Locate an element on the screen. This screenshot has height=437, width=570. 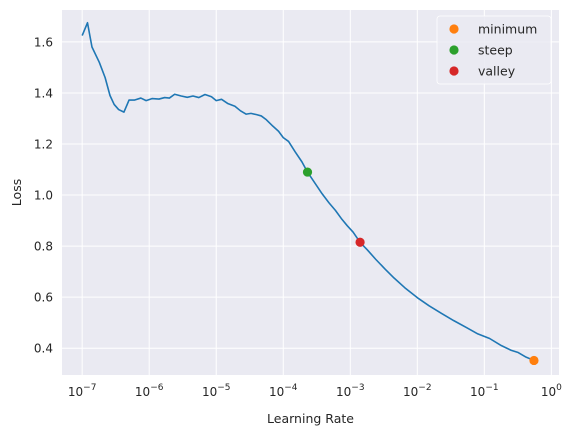
minimum-marker is located at coordinates (534, 360).